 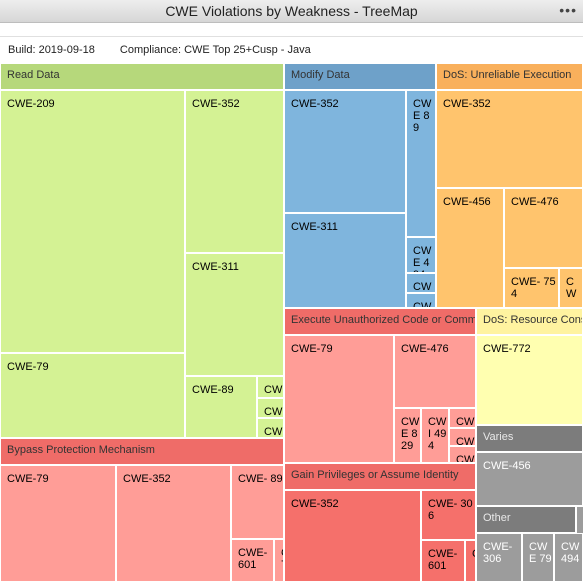 What do you see at coordinates (51, 50) in the screenshot?
I see `build-label: Build: 2019-09-18` at bounding box center [51, 50].